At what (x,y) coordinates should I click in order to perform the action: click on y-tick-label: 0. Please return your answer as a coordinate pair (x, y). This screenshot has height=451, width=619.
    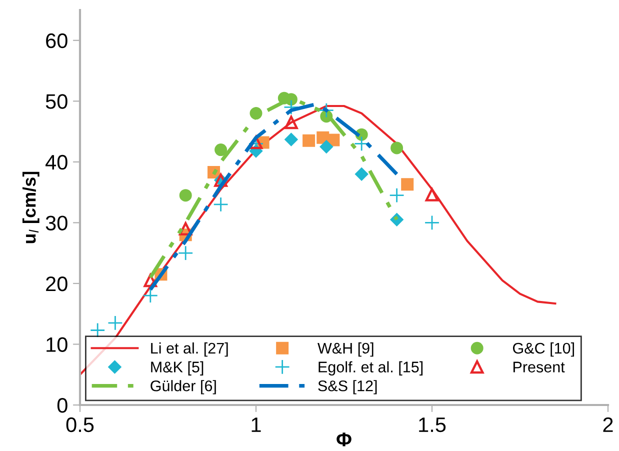
    Looking at the image, I should click on (62, 405).